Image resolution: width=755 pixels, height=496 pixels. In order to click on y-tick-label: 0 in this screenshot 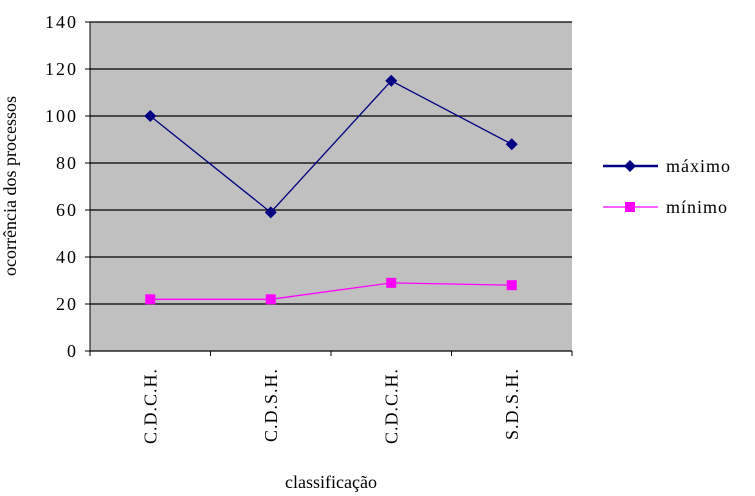, I will do `click(72, 351)`.